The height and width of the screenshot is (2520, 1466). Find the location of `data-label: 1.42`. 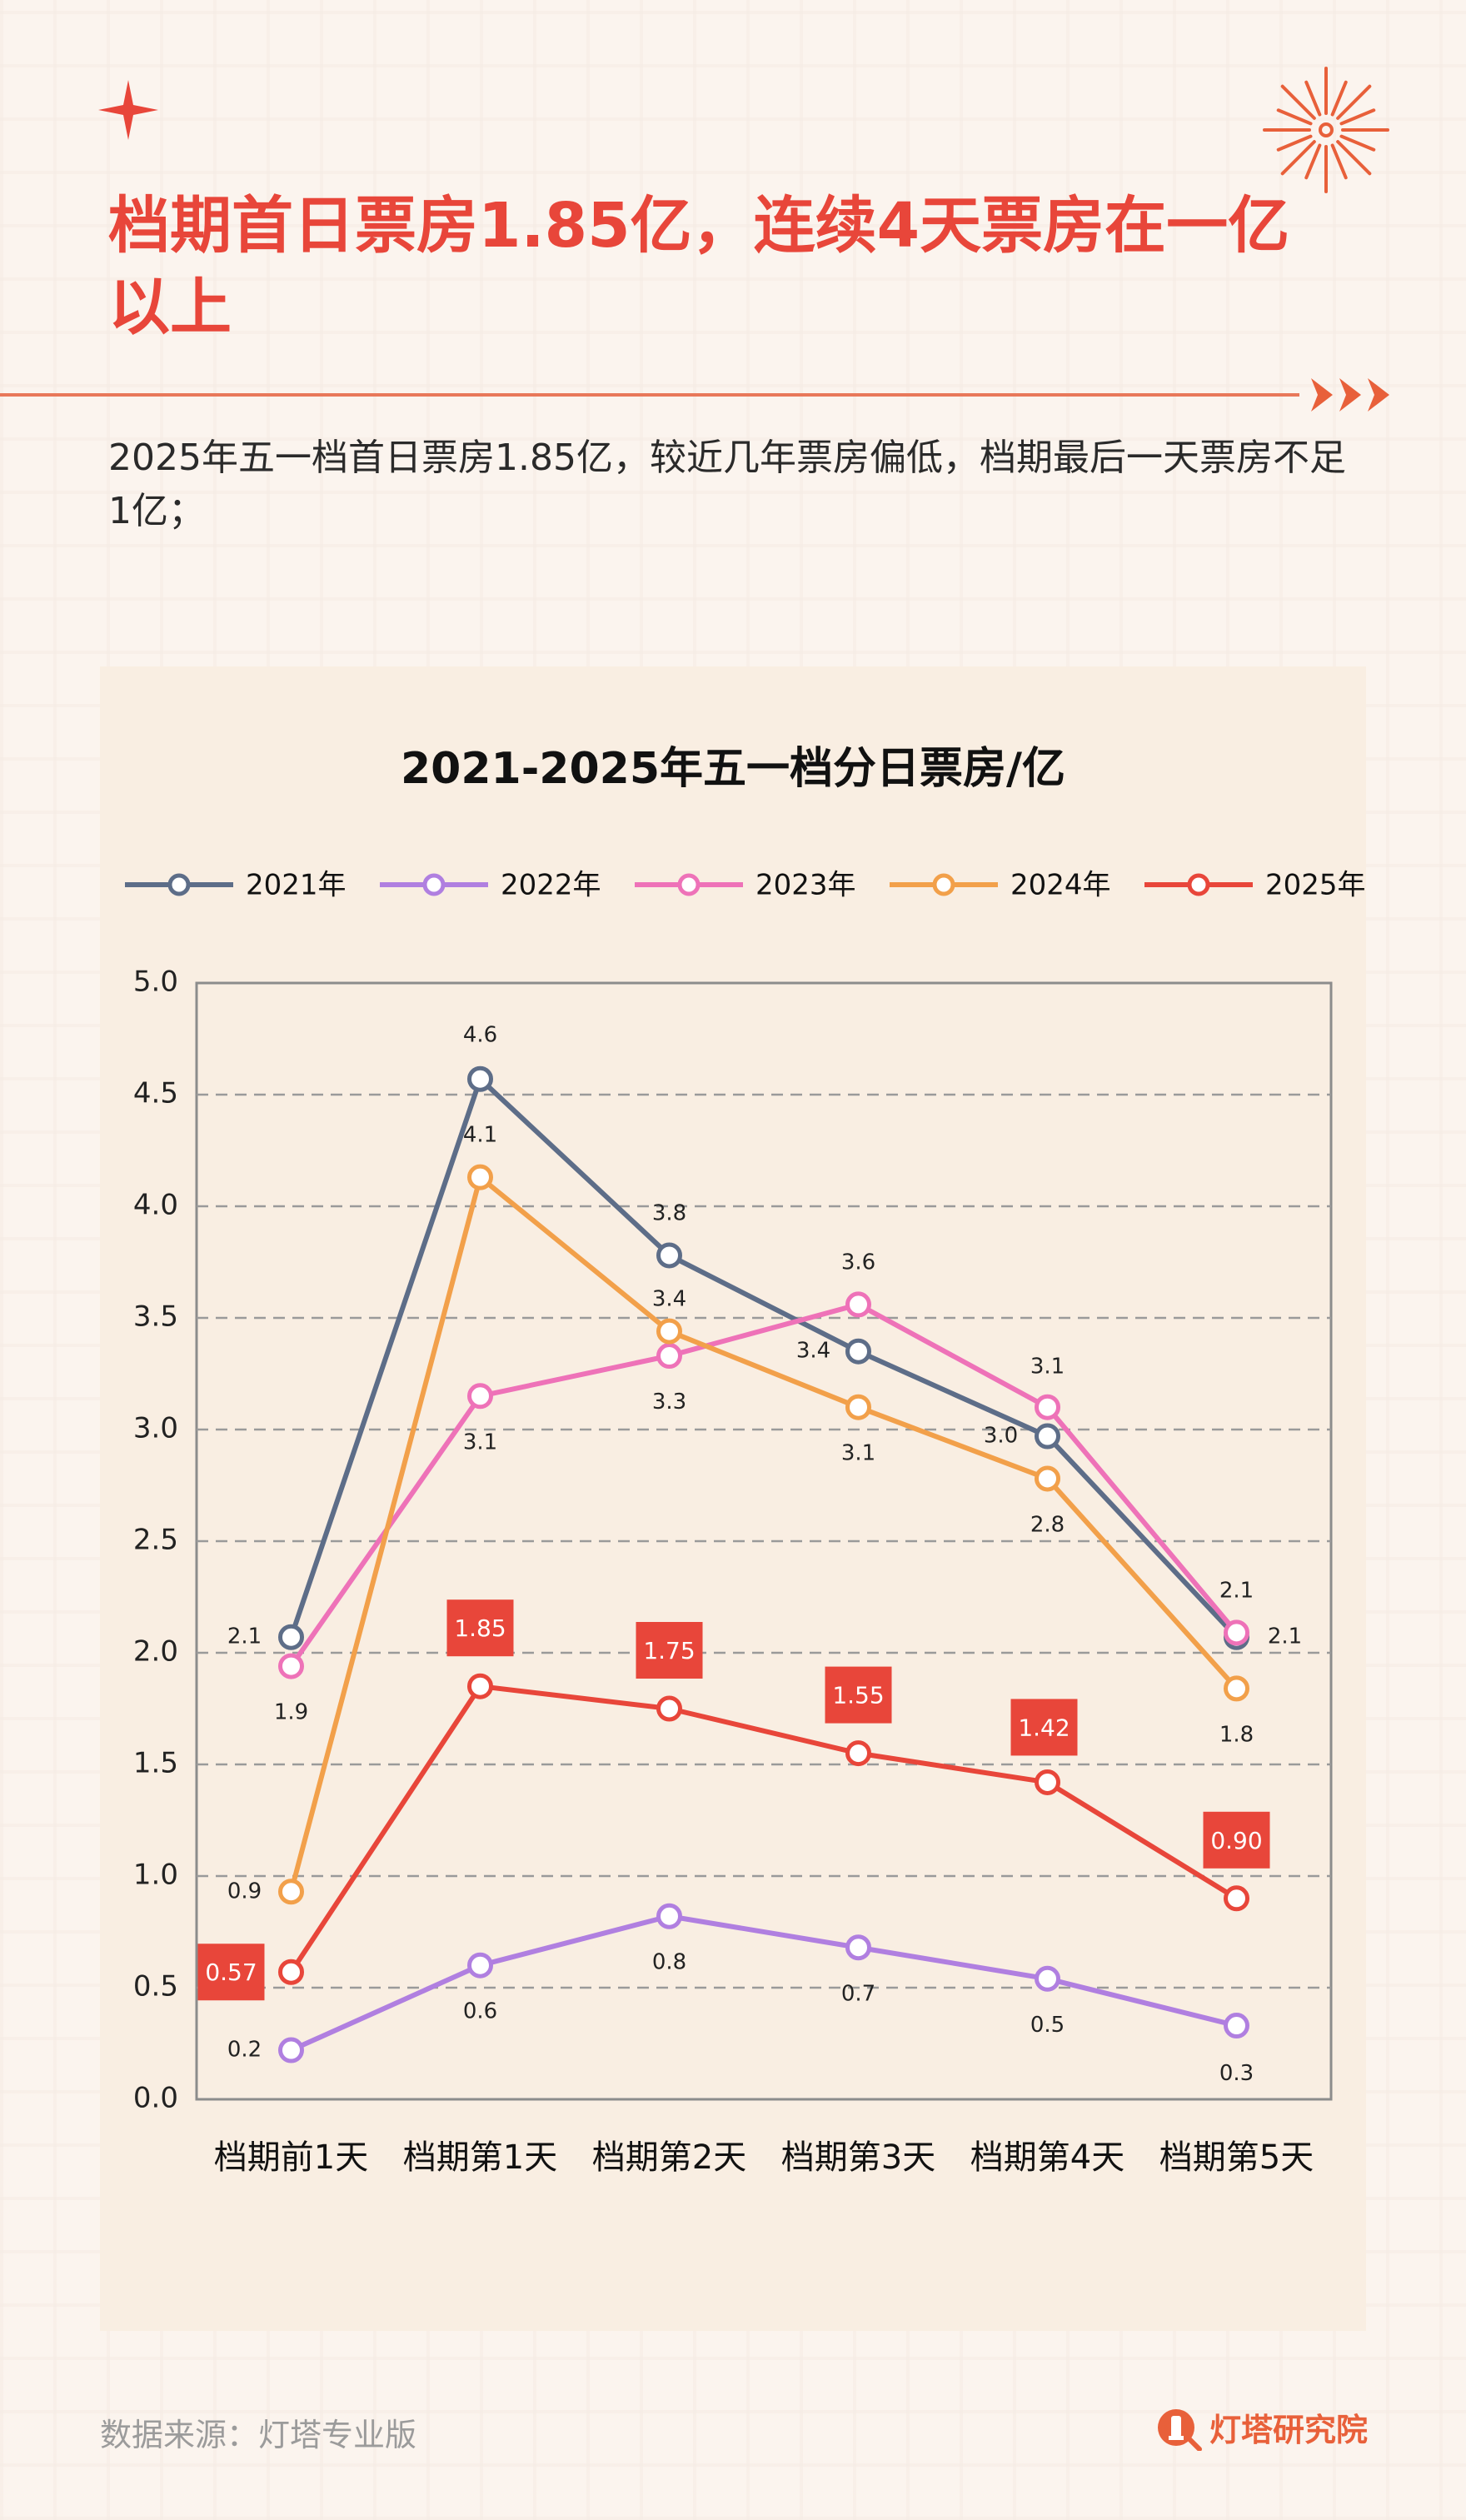

data-label: 1.42 is located at coordinates (1044, 1728).